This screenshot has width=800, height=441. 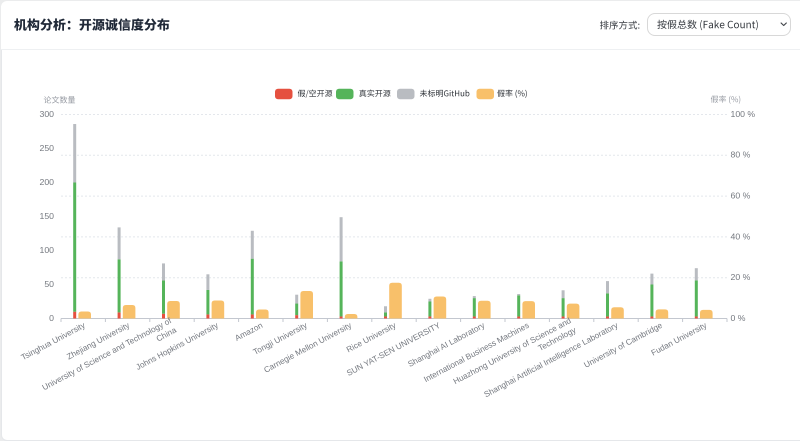 What do you see at coordinates (47, 182) in the screenshot?
I see `svg-text: 200` at bounding box center [47, 182].